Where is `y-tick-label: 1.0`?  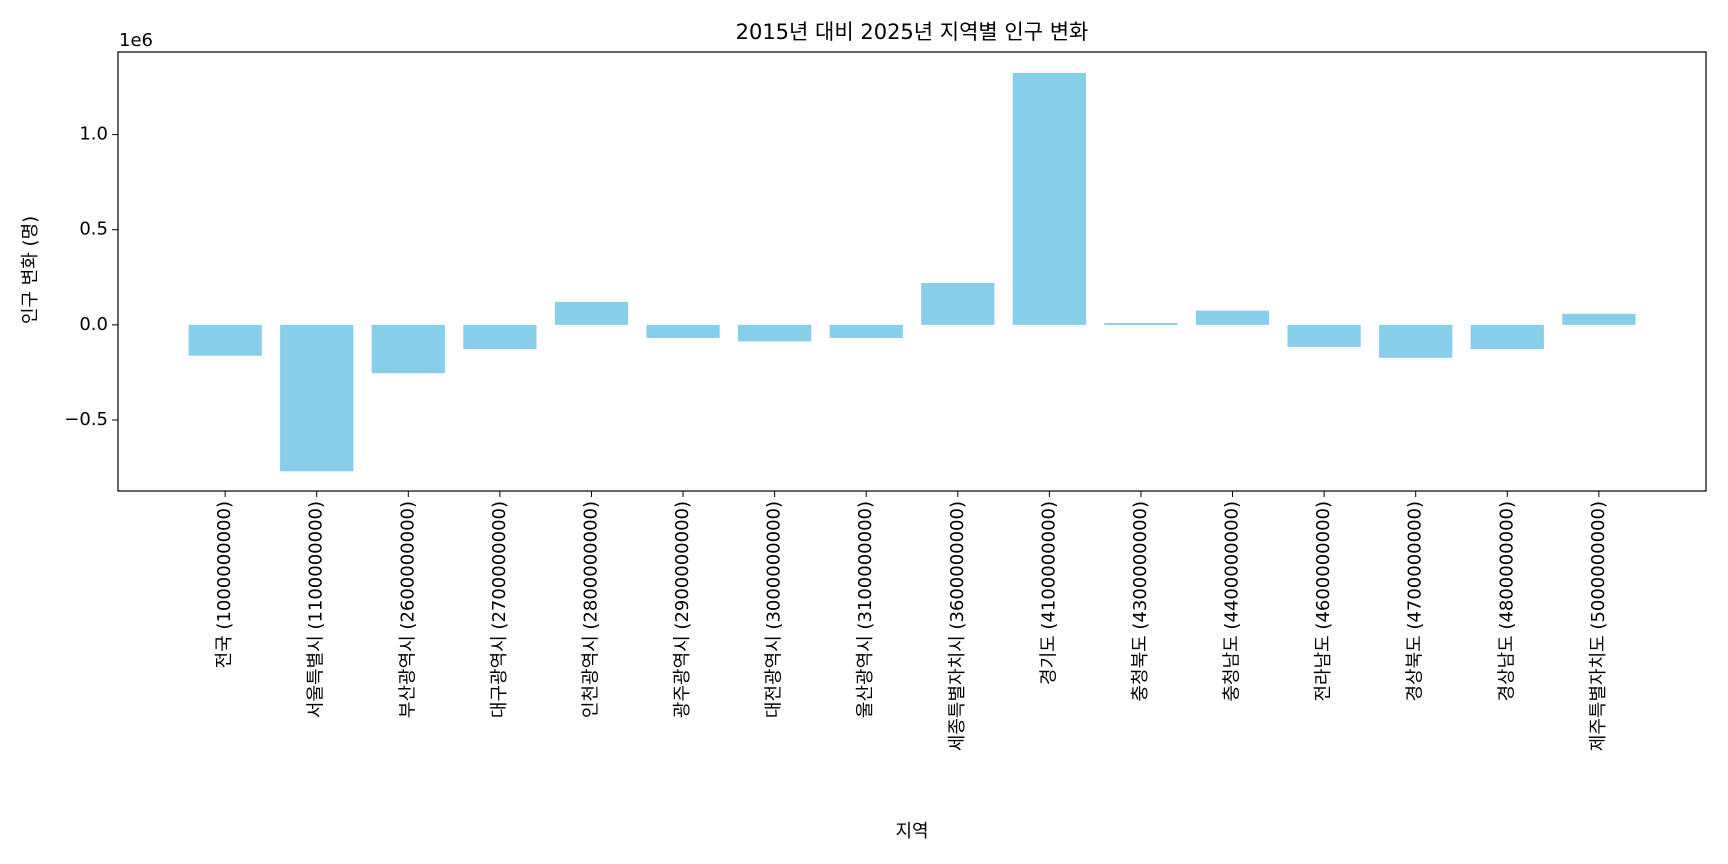
y-tick-label: 1.0 is located at coordinates (93, 134).